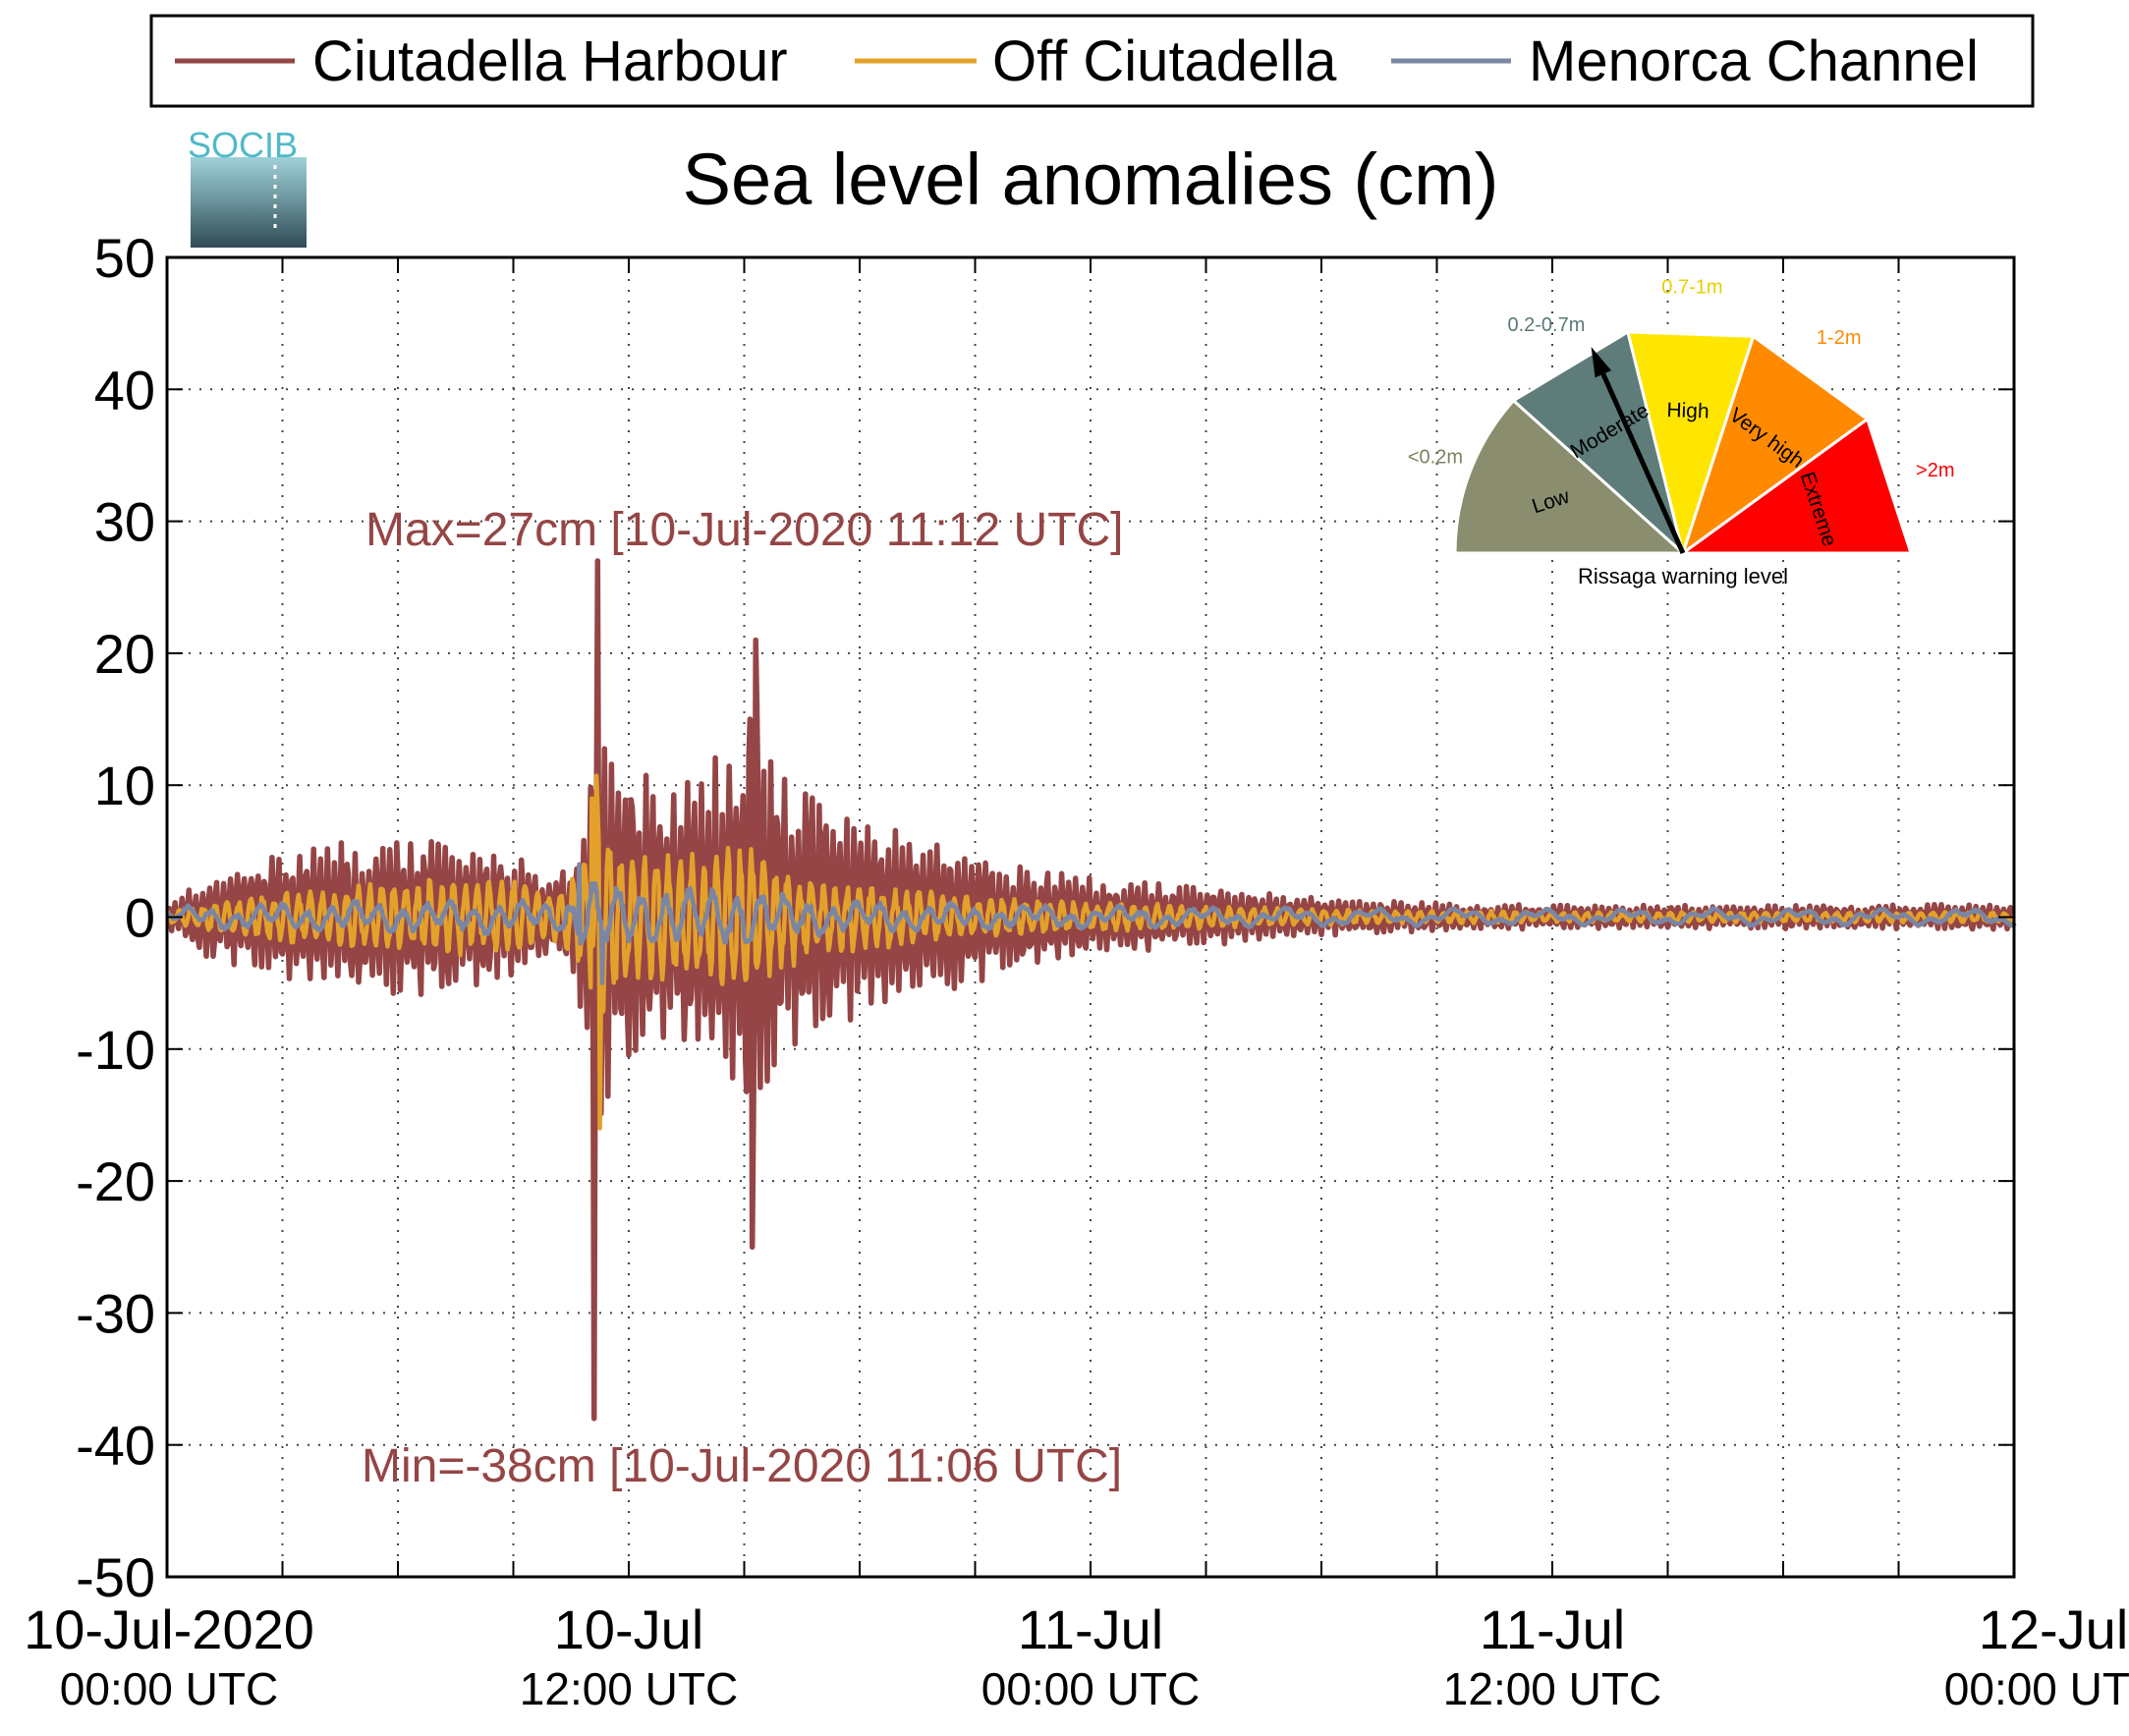 The width and height of the screenshot is (2129, 1736). Describe the element at coordinates (115, 1050) in the screenshot. I see `y-tick-label: -10` at that location.